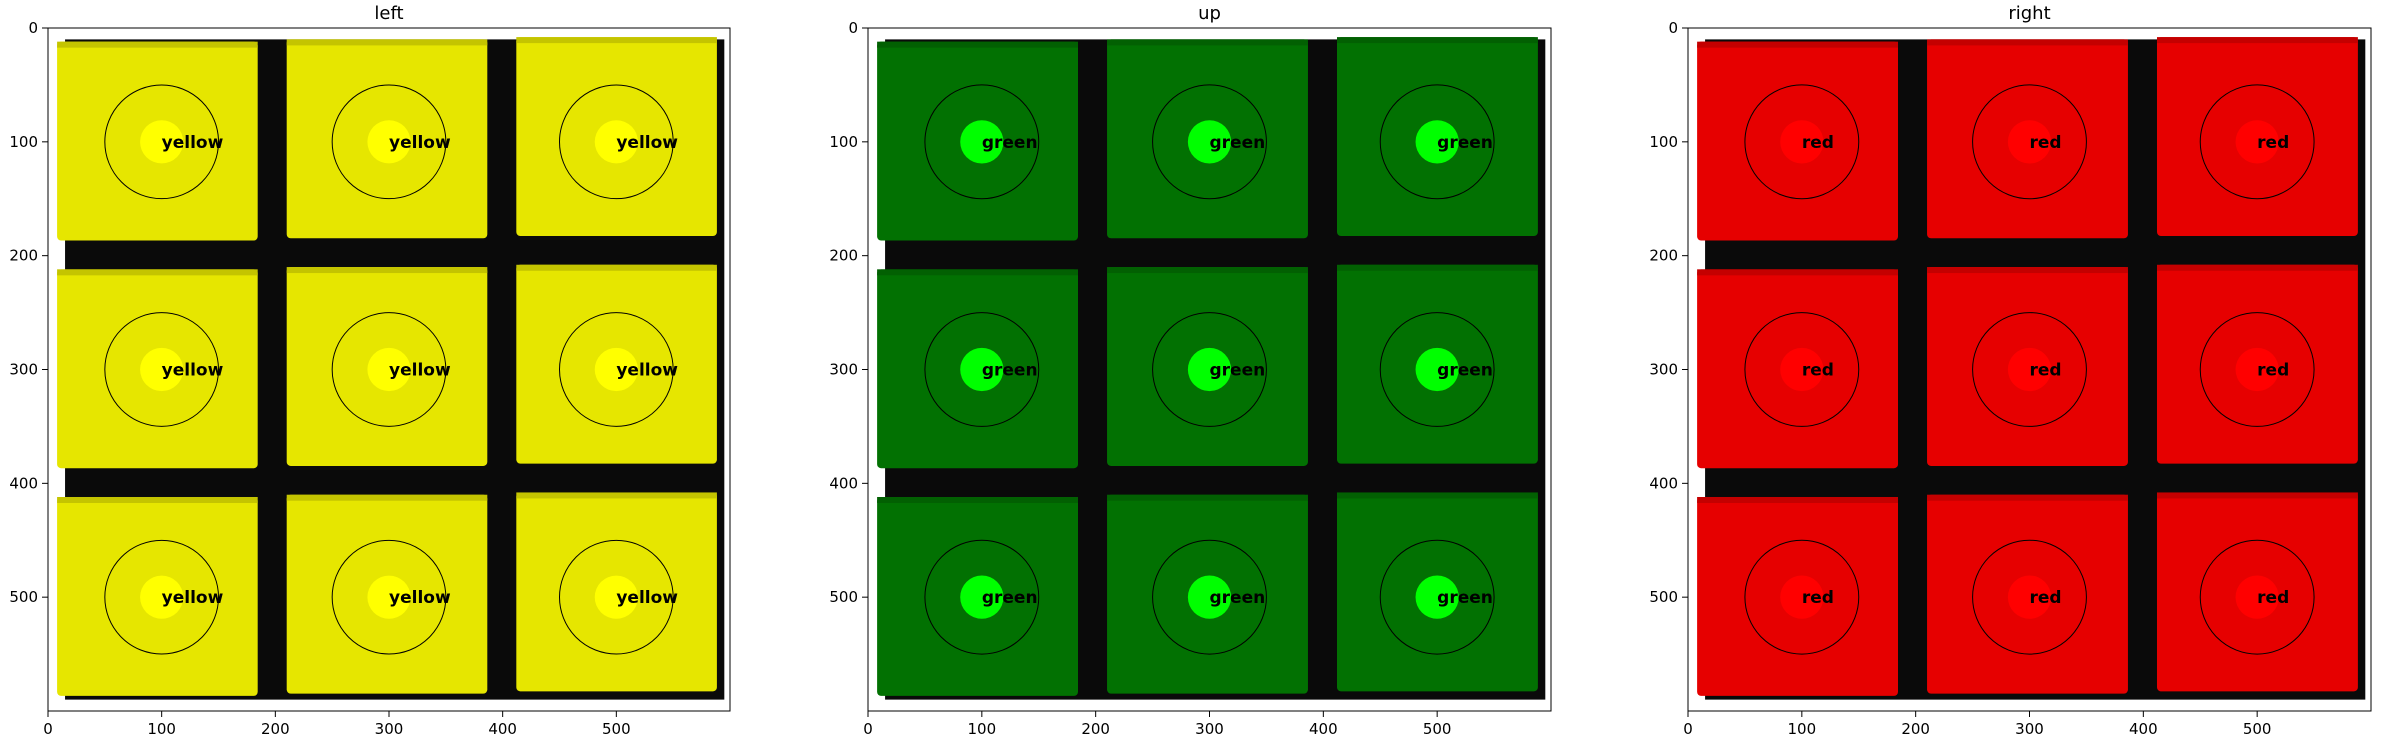  I want to click on x-tick-label: 500, so click(1437, 729).